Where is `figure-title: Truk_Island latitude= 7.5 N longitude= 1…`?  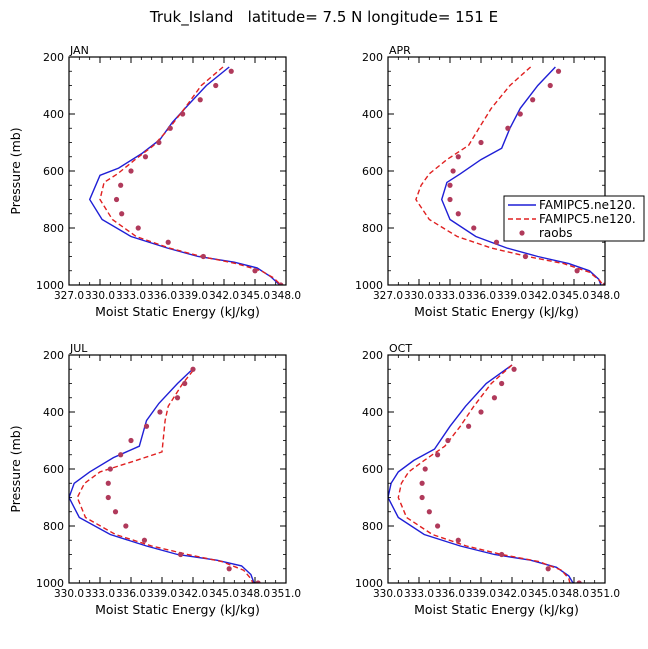
figure-title: Truk_Island latitude= 7.5 N longitude= 1… is located at coordinates (323, 17).